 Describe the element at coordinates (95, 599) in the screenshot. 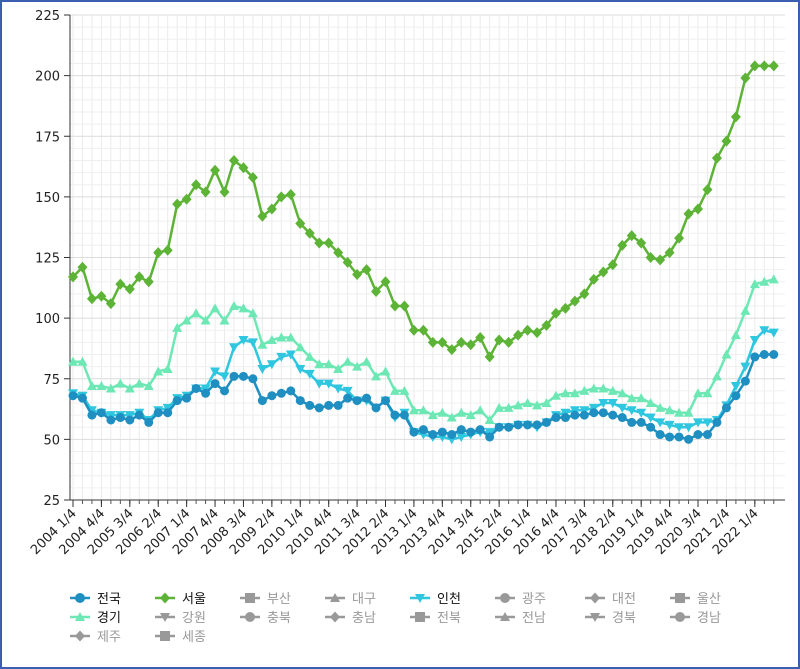

I see `legend-item-전국: 전국` at that location.